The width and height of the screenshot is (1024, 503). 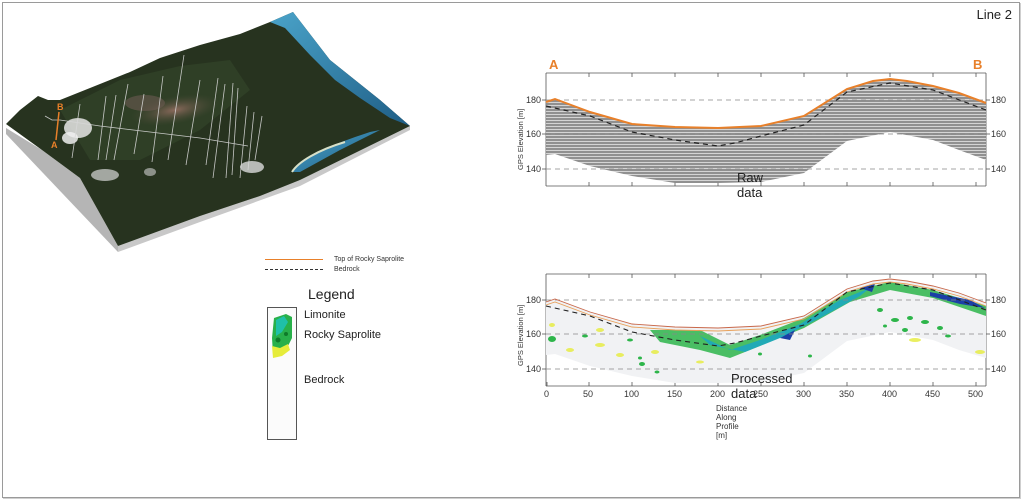 I want to click on x-tick-50: 50, so click(x=588, y=394).